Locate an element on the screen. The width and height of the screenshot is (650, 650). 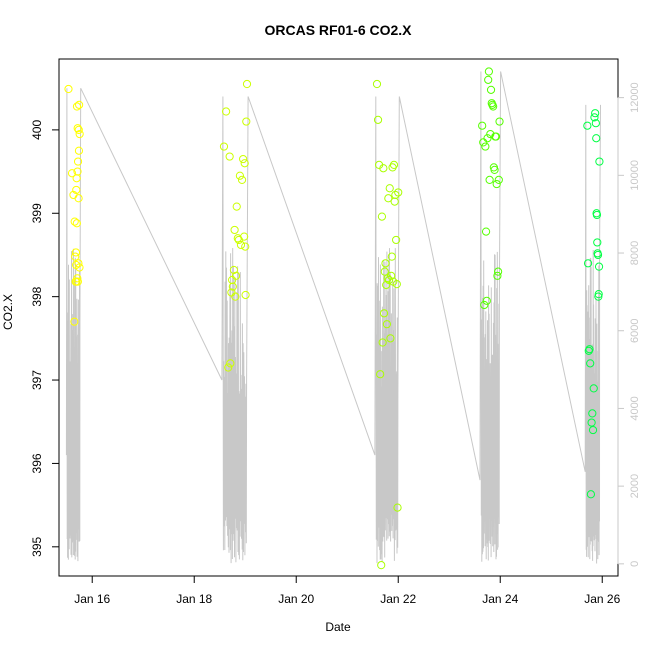
right-tick-label: 4000 is located at coordinates (635, 408).